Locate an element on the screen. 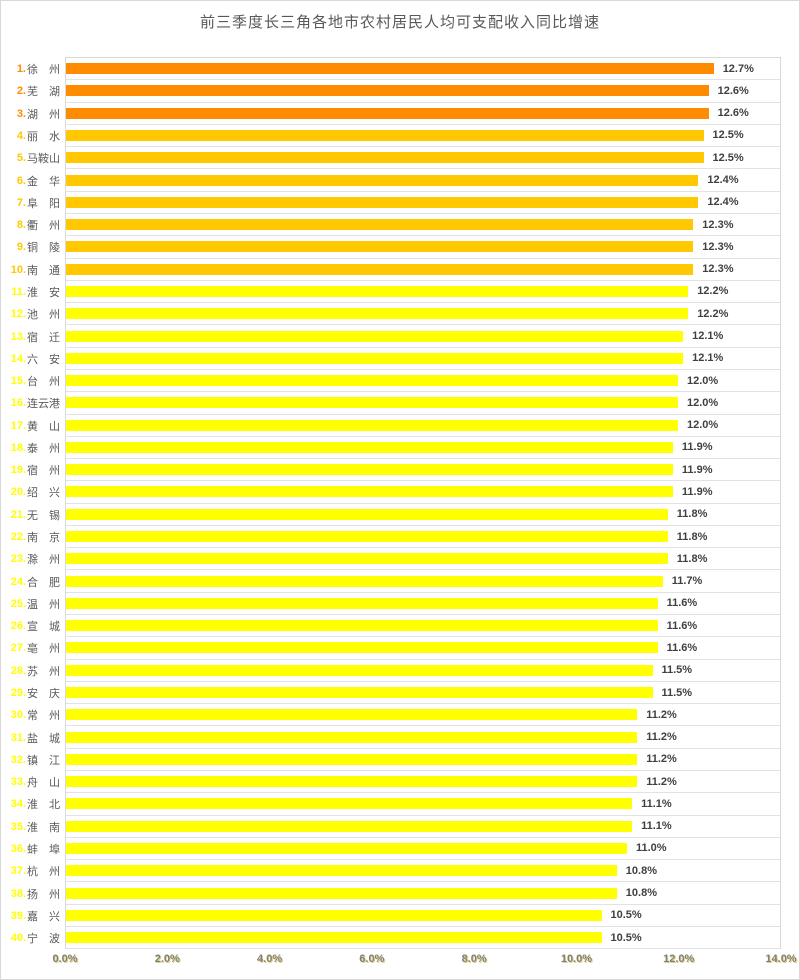  city-name: 无 锡 is located at coordinates (43, 515).